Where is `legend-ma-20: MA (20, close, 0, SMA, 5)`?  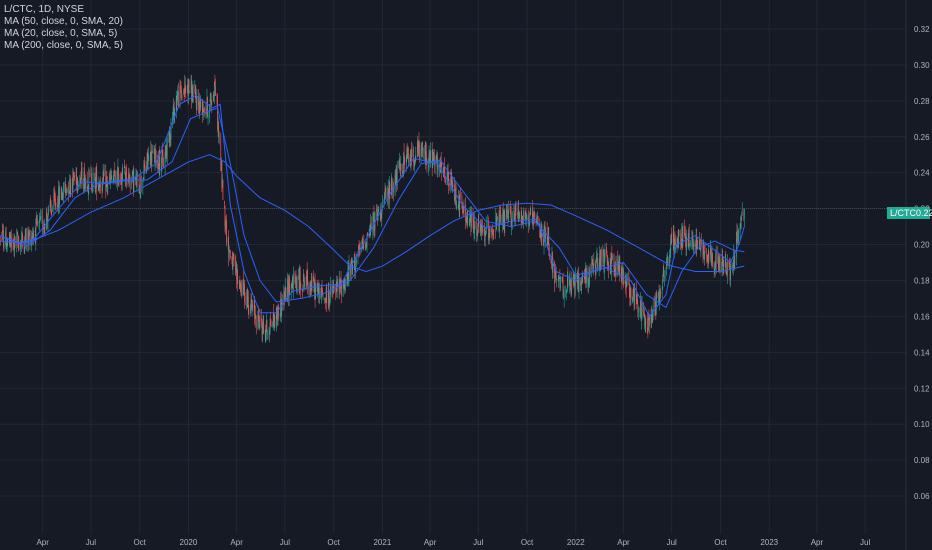 legend-ma-20: MA (20, close, 0, SMA, 5) is located at coordinates (61, 33).